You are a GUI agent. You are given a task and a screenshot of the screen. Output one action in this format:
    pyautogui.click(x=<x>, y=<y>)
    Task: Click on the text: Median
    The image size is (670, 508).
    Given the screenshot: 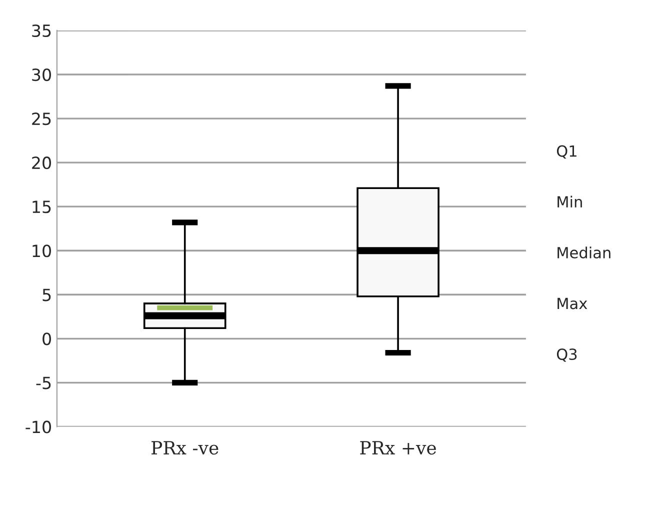 What is the action you would take?
    pyautogui.click(x=584, y=252)
    